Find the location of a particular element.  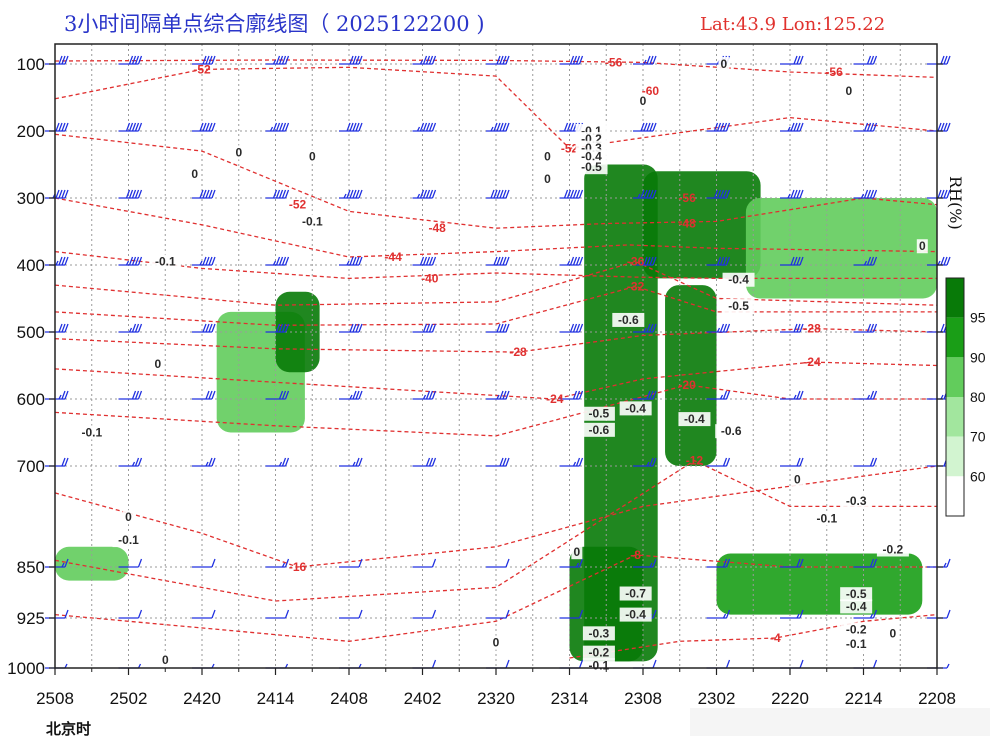

omega-label: -0.3 is located at coordinates (856, 501).